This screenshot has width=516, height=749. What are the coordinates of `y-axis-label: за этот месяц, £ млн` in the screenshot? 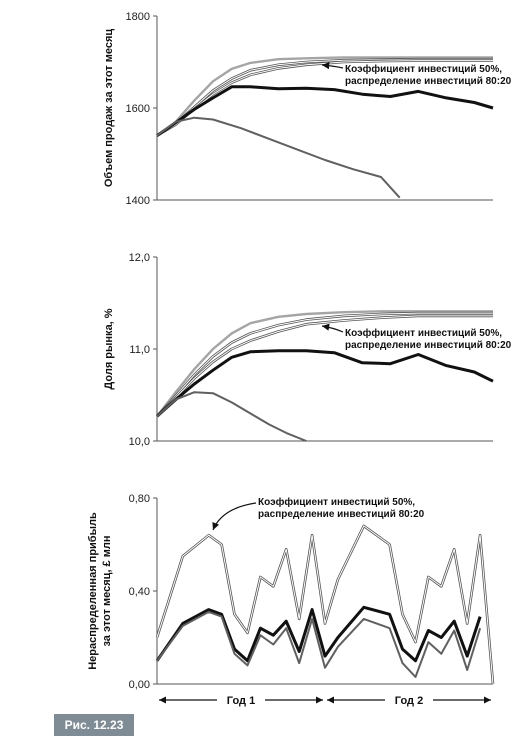 It's located at (107, 590).